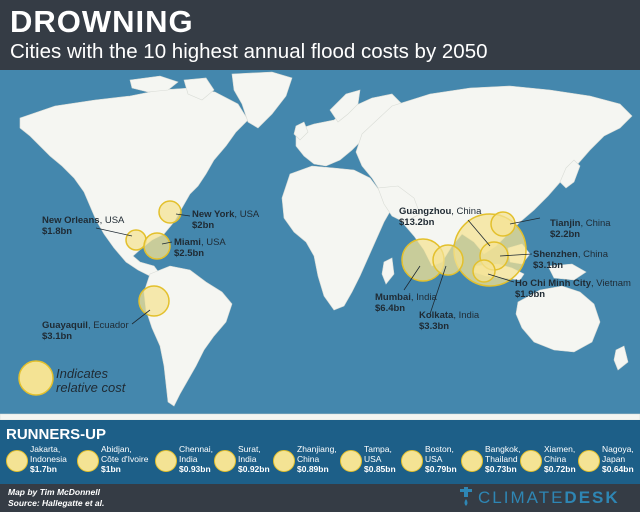 This screenshot has height=512, width=640. What do you see at coordinates (154, 84) in the screenshot?
I see `arctic-islands-landmass` at bounding box center [154, 84].